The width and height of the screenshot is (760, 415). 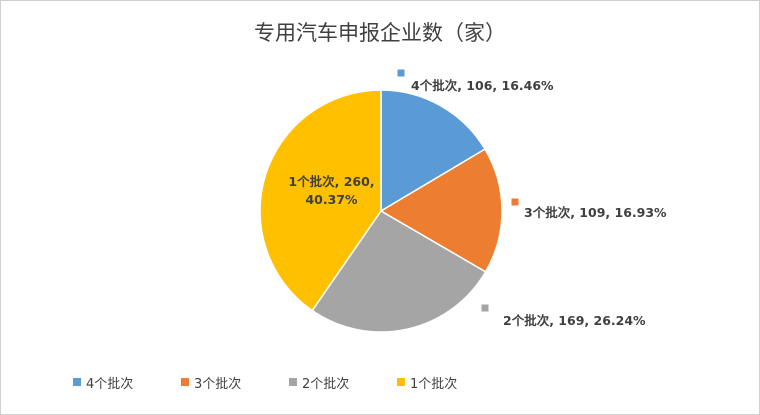 What do you see at coordinates (110, 384) in the screenshot?
I see `legend-label: 4个批次` at bounding box center [110, 384].